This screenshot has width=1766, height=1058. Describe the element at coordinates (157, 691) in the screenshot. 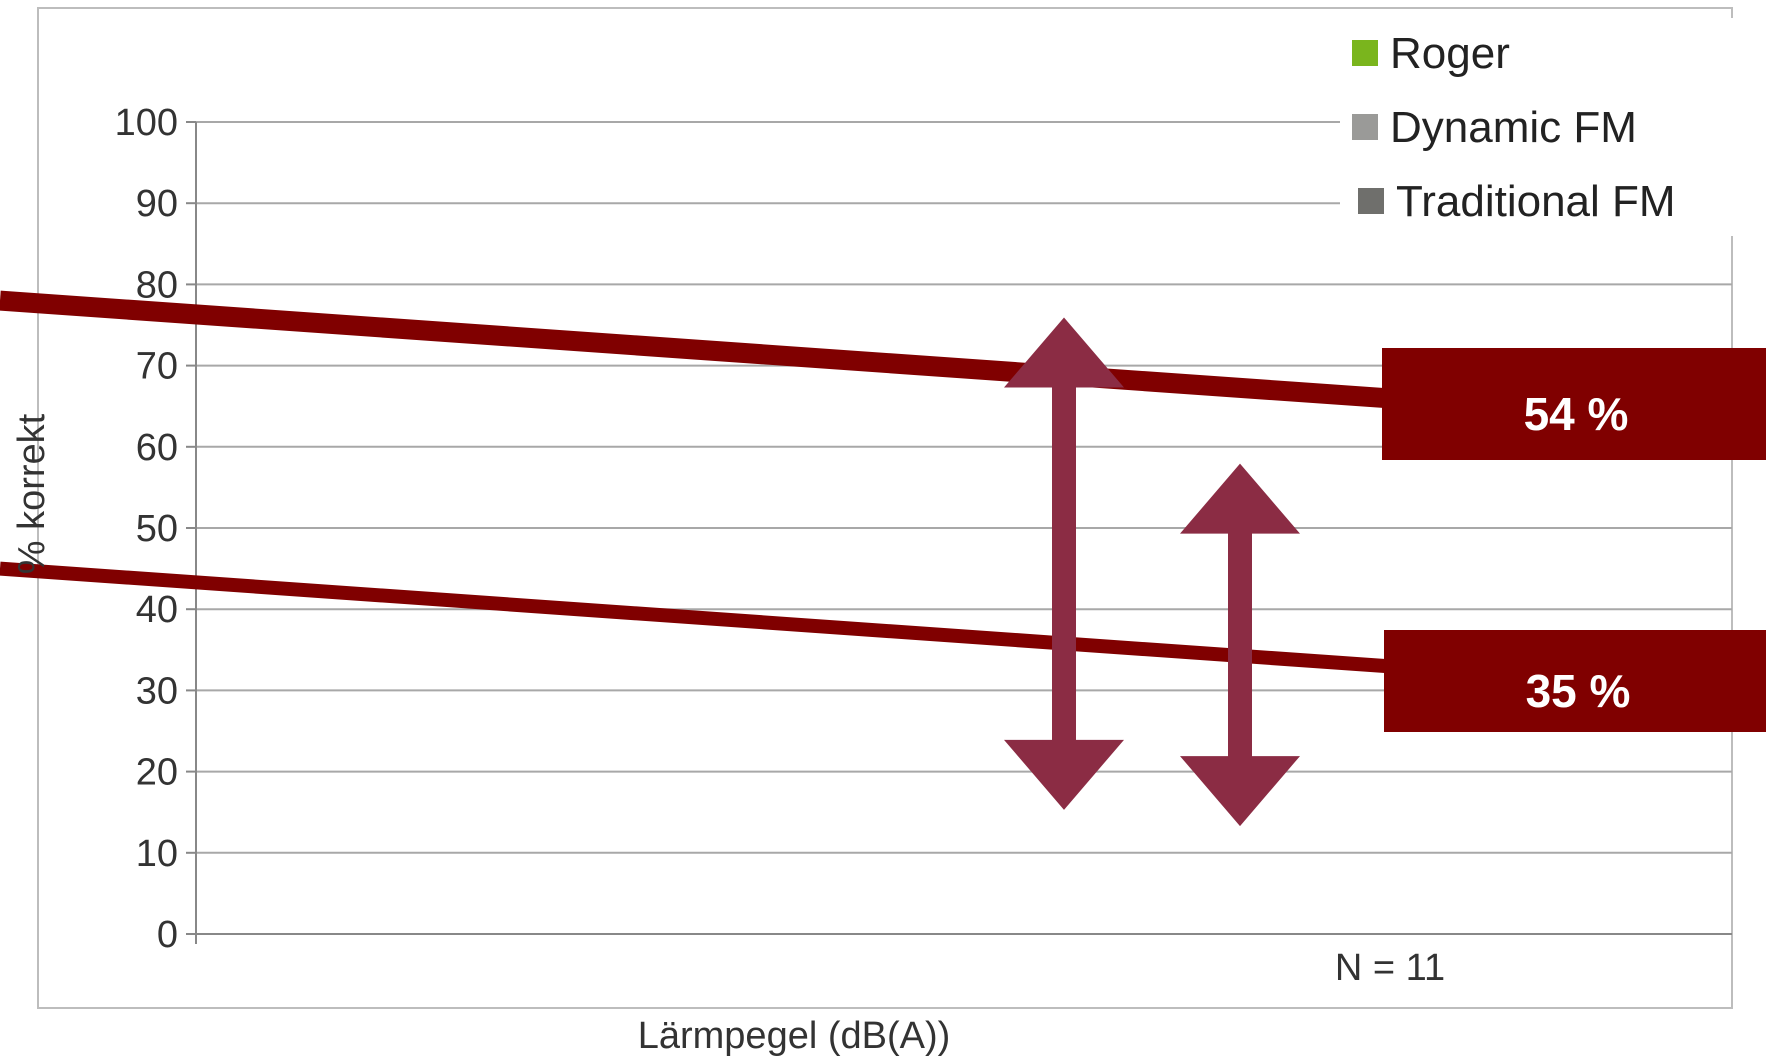

I see `y-tick-label: 30` at that location.